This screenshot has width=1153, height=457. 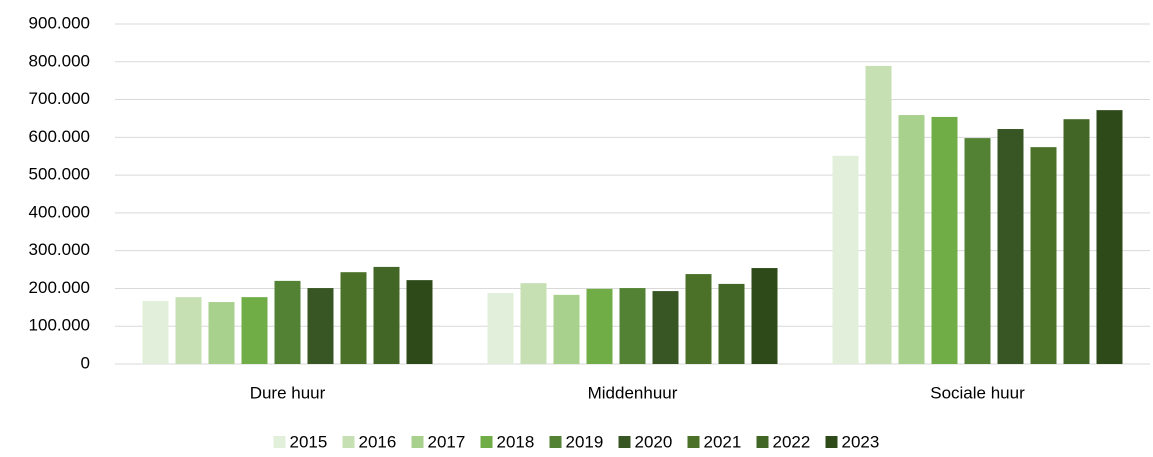 What do you see at coordinates (861, 441) in the screenshot?
I see `legend-label: 2023` at bounding box center [861, 441].